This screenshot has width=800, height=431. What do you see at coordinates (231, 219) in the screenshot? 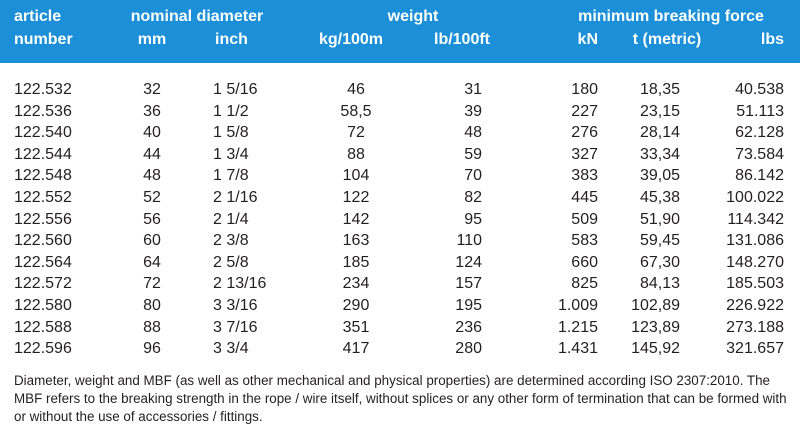
I see `cell: 2 1/4` at bounding box center [231, 219].